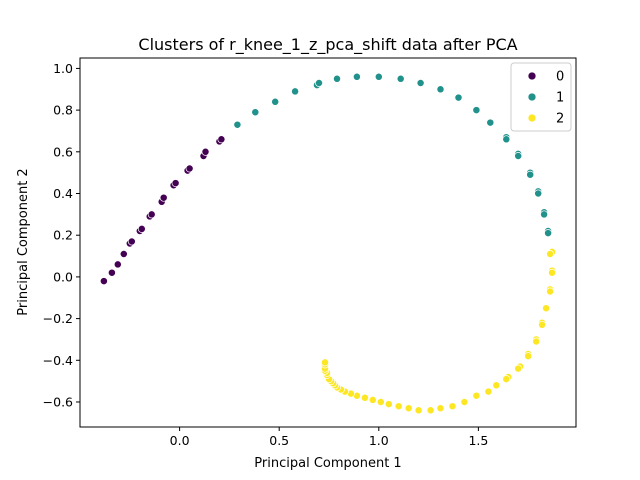  Describe the element at coordinates (58, 318) in the screenshot. I see `y-tick-label: −0.2` at that location.